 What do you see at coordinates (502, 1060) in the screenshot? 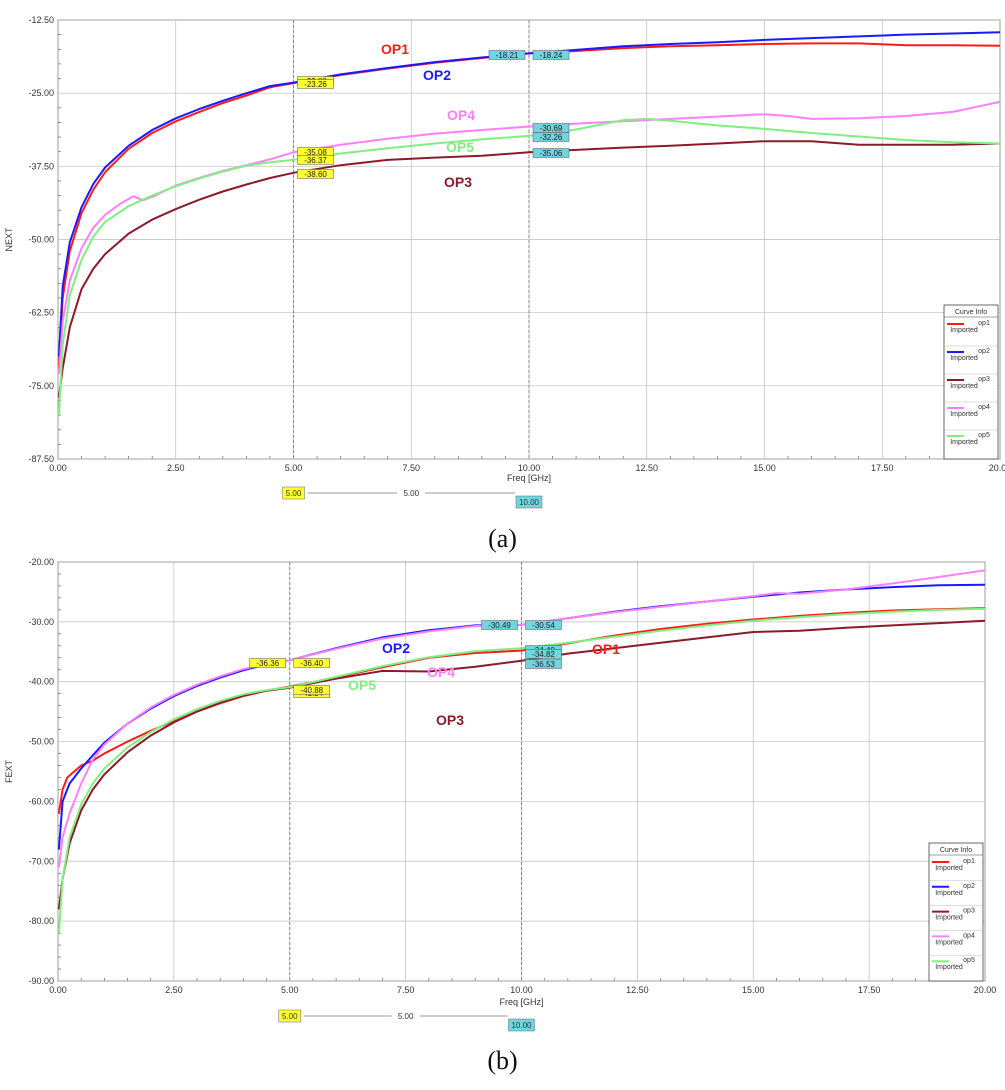
I see `caption-b: (b)` at bounding box center [502, 1060].